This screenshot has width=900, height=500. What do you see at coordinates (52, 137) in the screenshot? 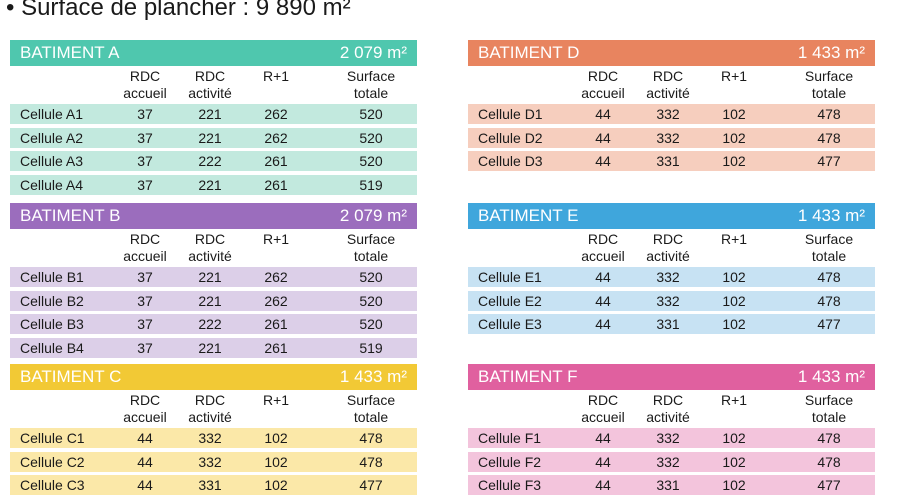
I see `cell-label: Cellule A2` at bounding box center [52, 137].